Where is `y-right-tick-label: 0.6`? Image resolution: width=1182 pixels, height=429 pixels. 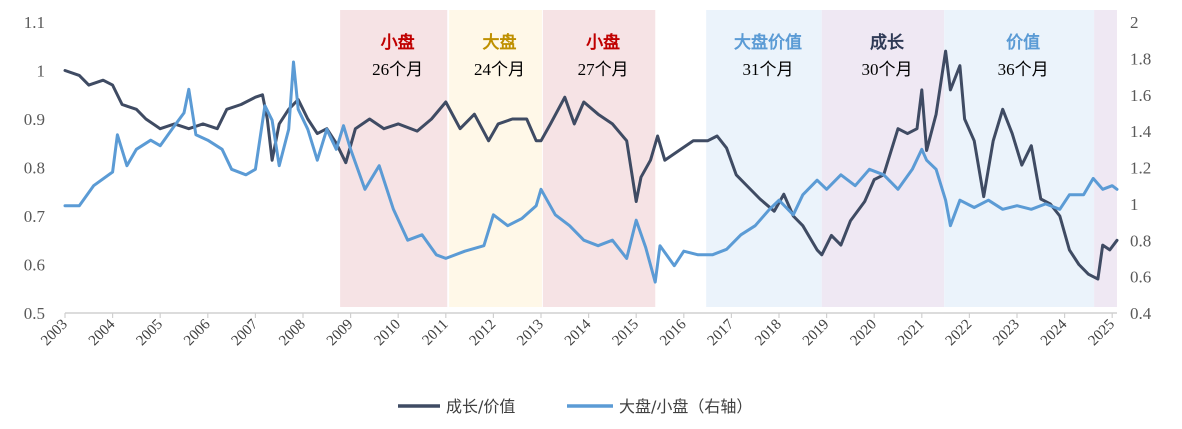
y-right-tick-label: 0.6 is located at coordinates (1140, 277).